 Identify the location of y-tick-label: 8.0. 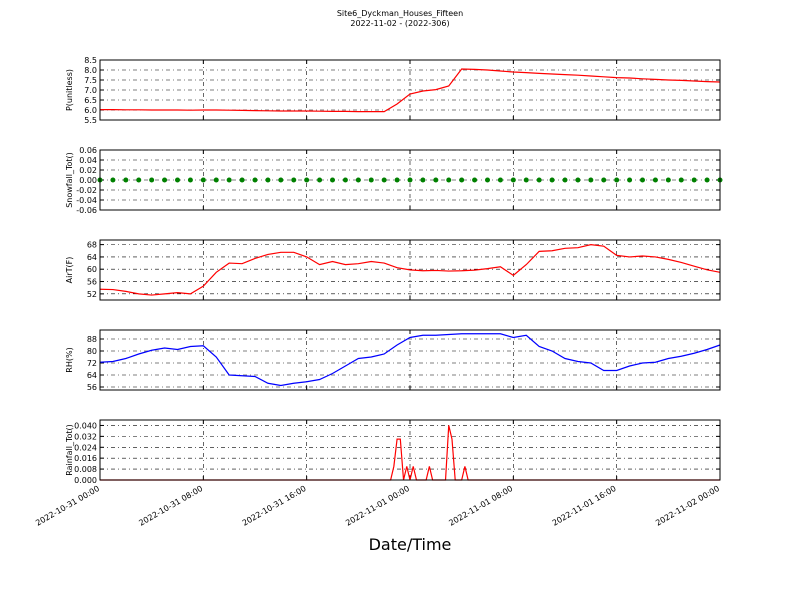
(90, 70).